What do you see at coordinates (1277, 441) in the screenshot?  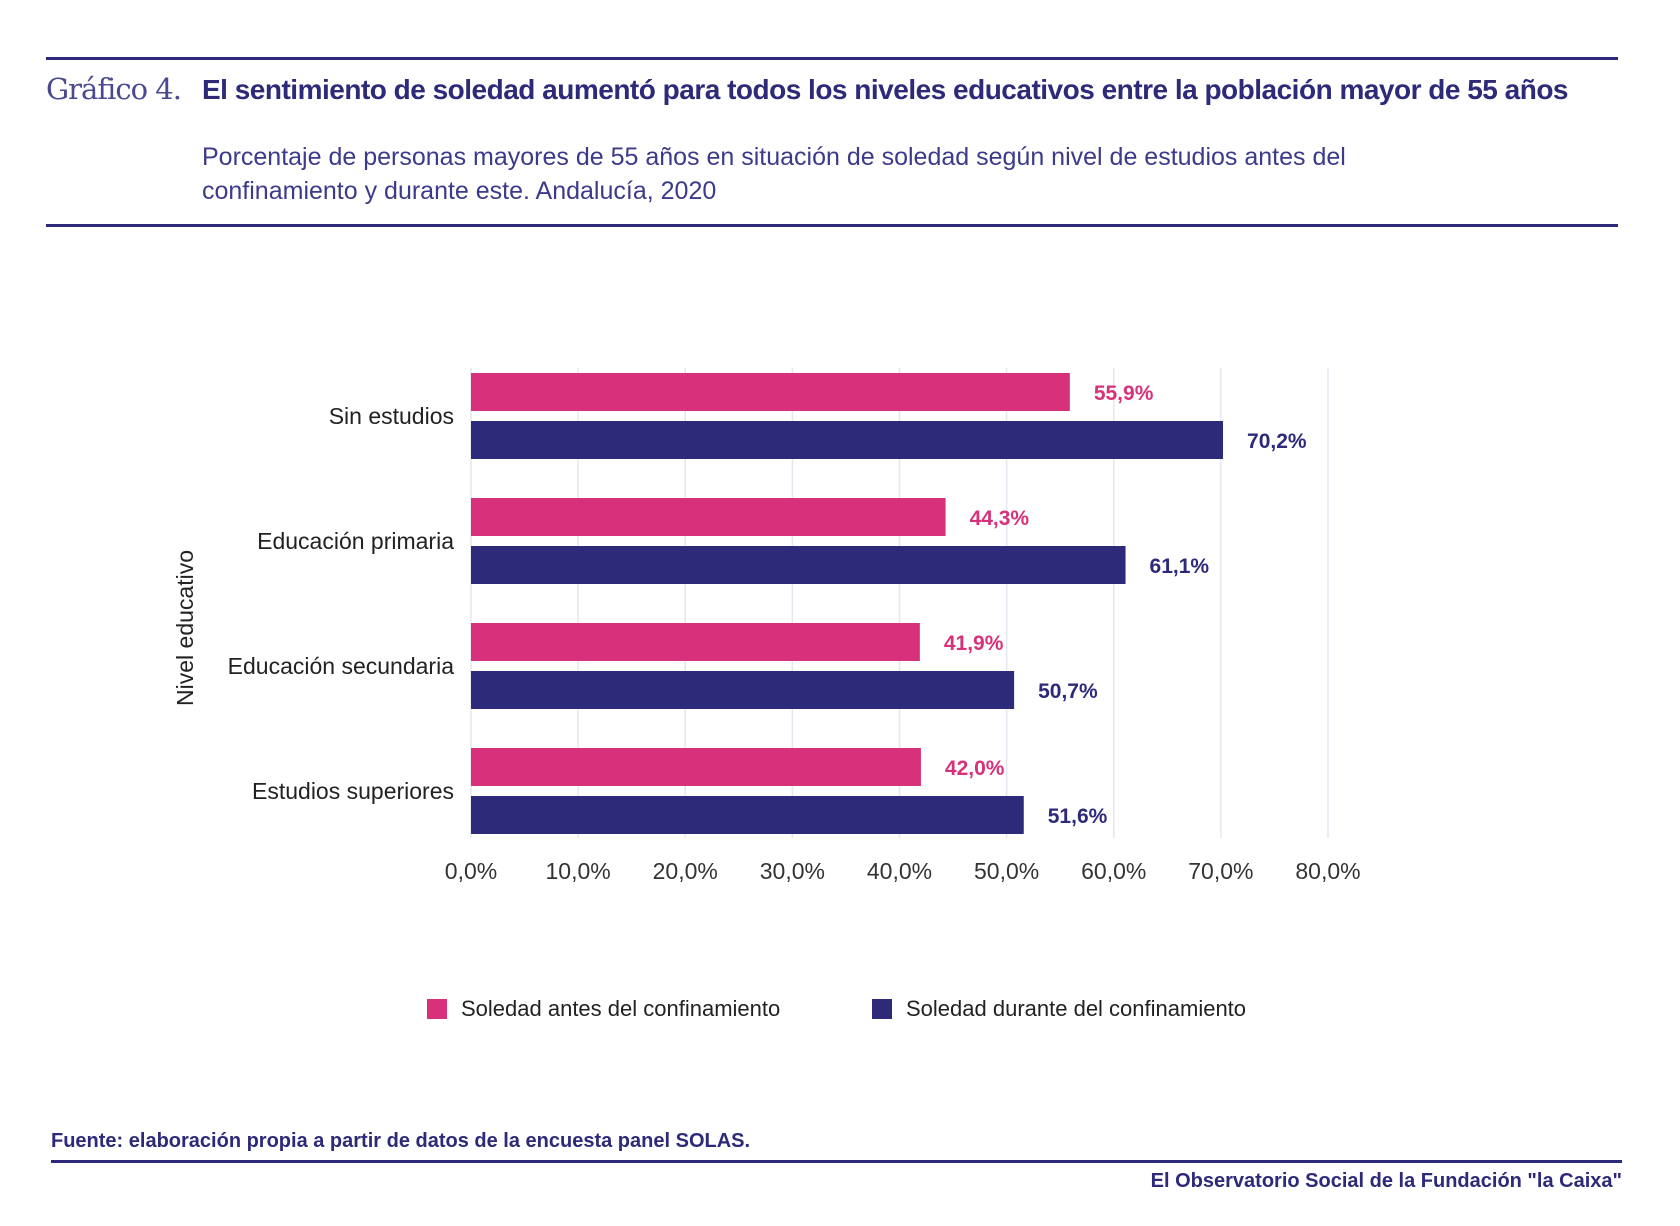 I see `data-label: 70,2%` at bounding box center [1277, 441].